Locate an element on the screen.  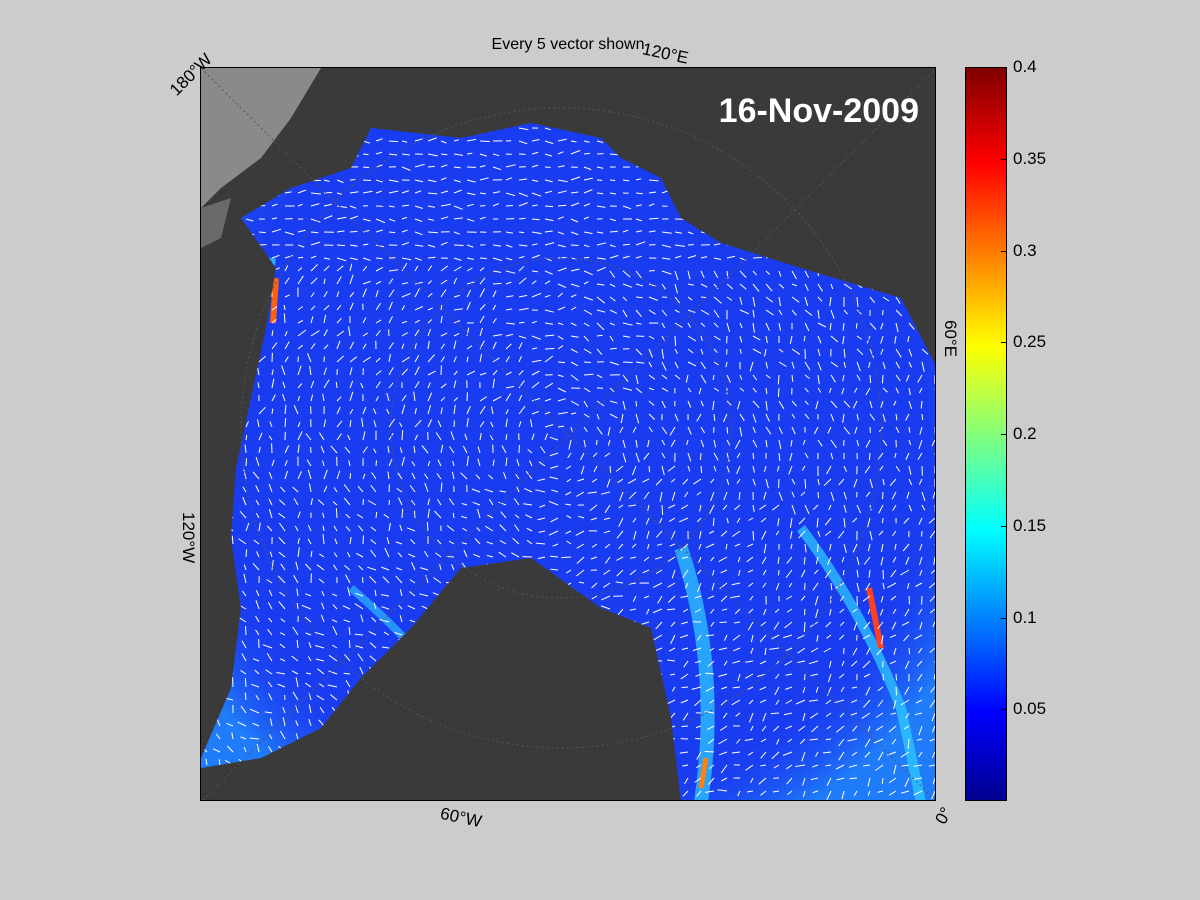
date-stamp: 16-Nov-2009 is located at coordinates (818, 111).